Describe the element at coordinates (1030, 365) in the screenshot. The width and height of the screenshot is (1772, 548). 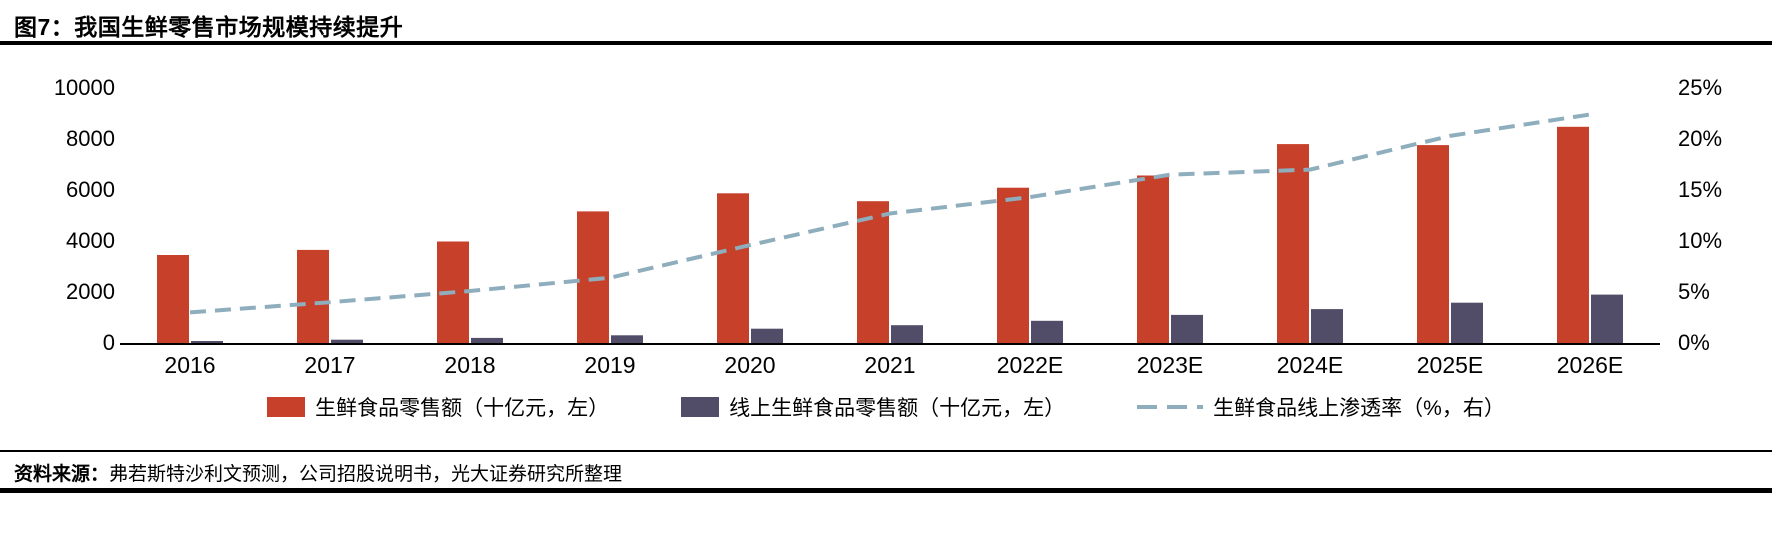
I see `x-axis-category-label: 2022E` at that location.